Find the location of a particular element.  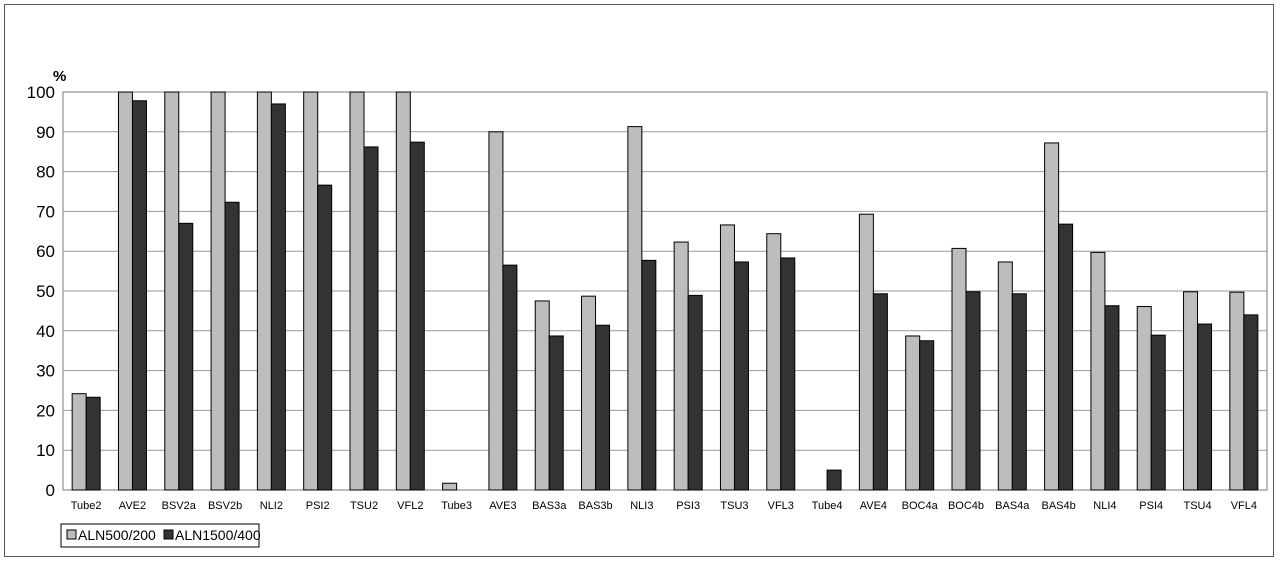

category-label-AVE3: AVE3 is located at coordinates (502, 506).